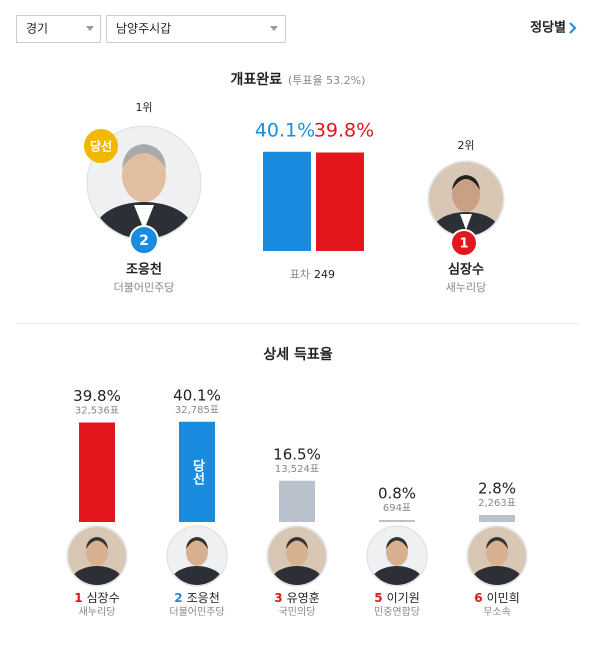 Image resolution: width=596 pixels, height=670 pixels. I want to click on party: 민중연합당, so click(397, 612).